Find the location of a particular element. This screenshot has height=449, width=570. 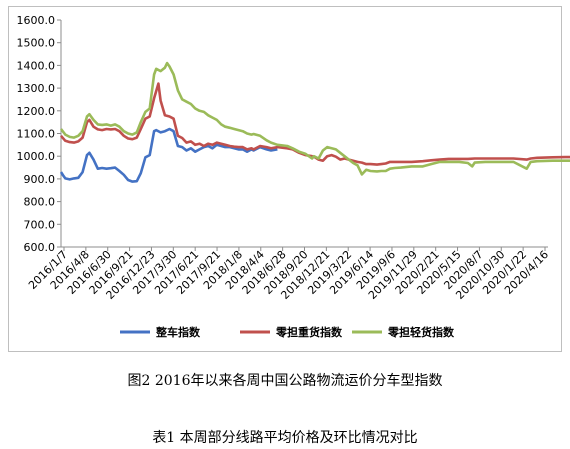

y-tick-label: 1500.0 is located at coordinates (36, 43).